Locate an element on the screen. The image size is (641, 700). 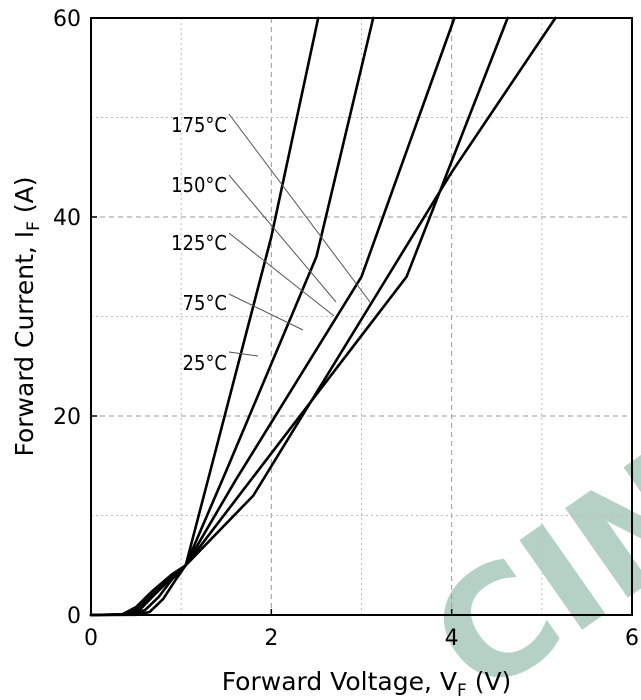
x-tick-label: 6 is located at coordinates (632, 638).